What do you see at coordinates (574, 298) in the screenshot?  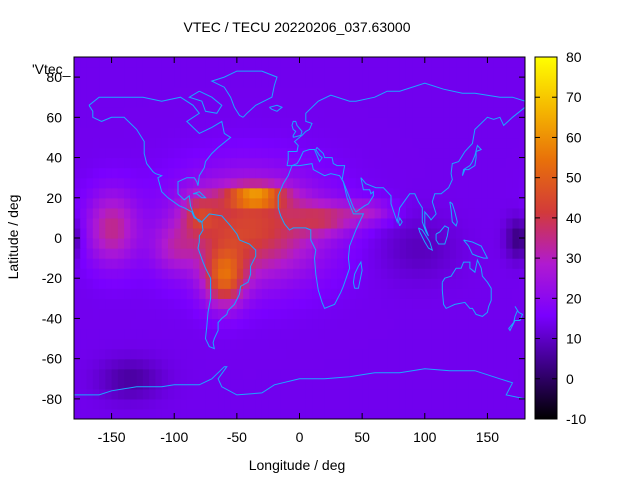 I see `colorbar-tick-label: 20` at bounding box center [574, 298].